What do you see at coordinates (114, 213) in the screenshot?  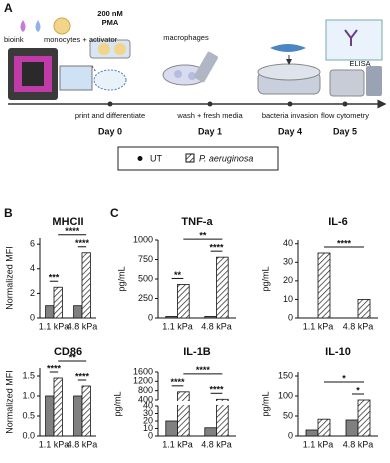 I see `panel-label: C` at bounding box center [114, 213].